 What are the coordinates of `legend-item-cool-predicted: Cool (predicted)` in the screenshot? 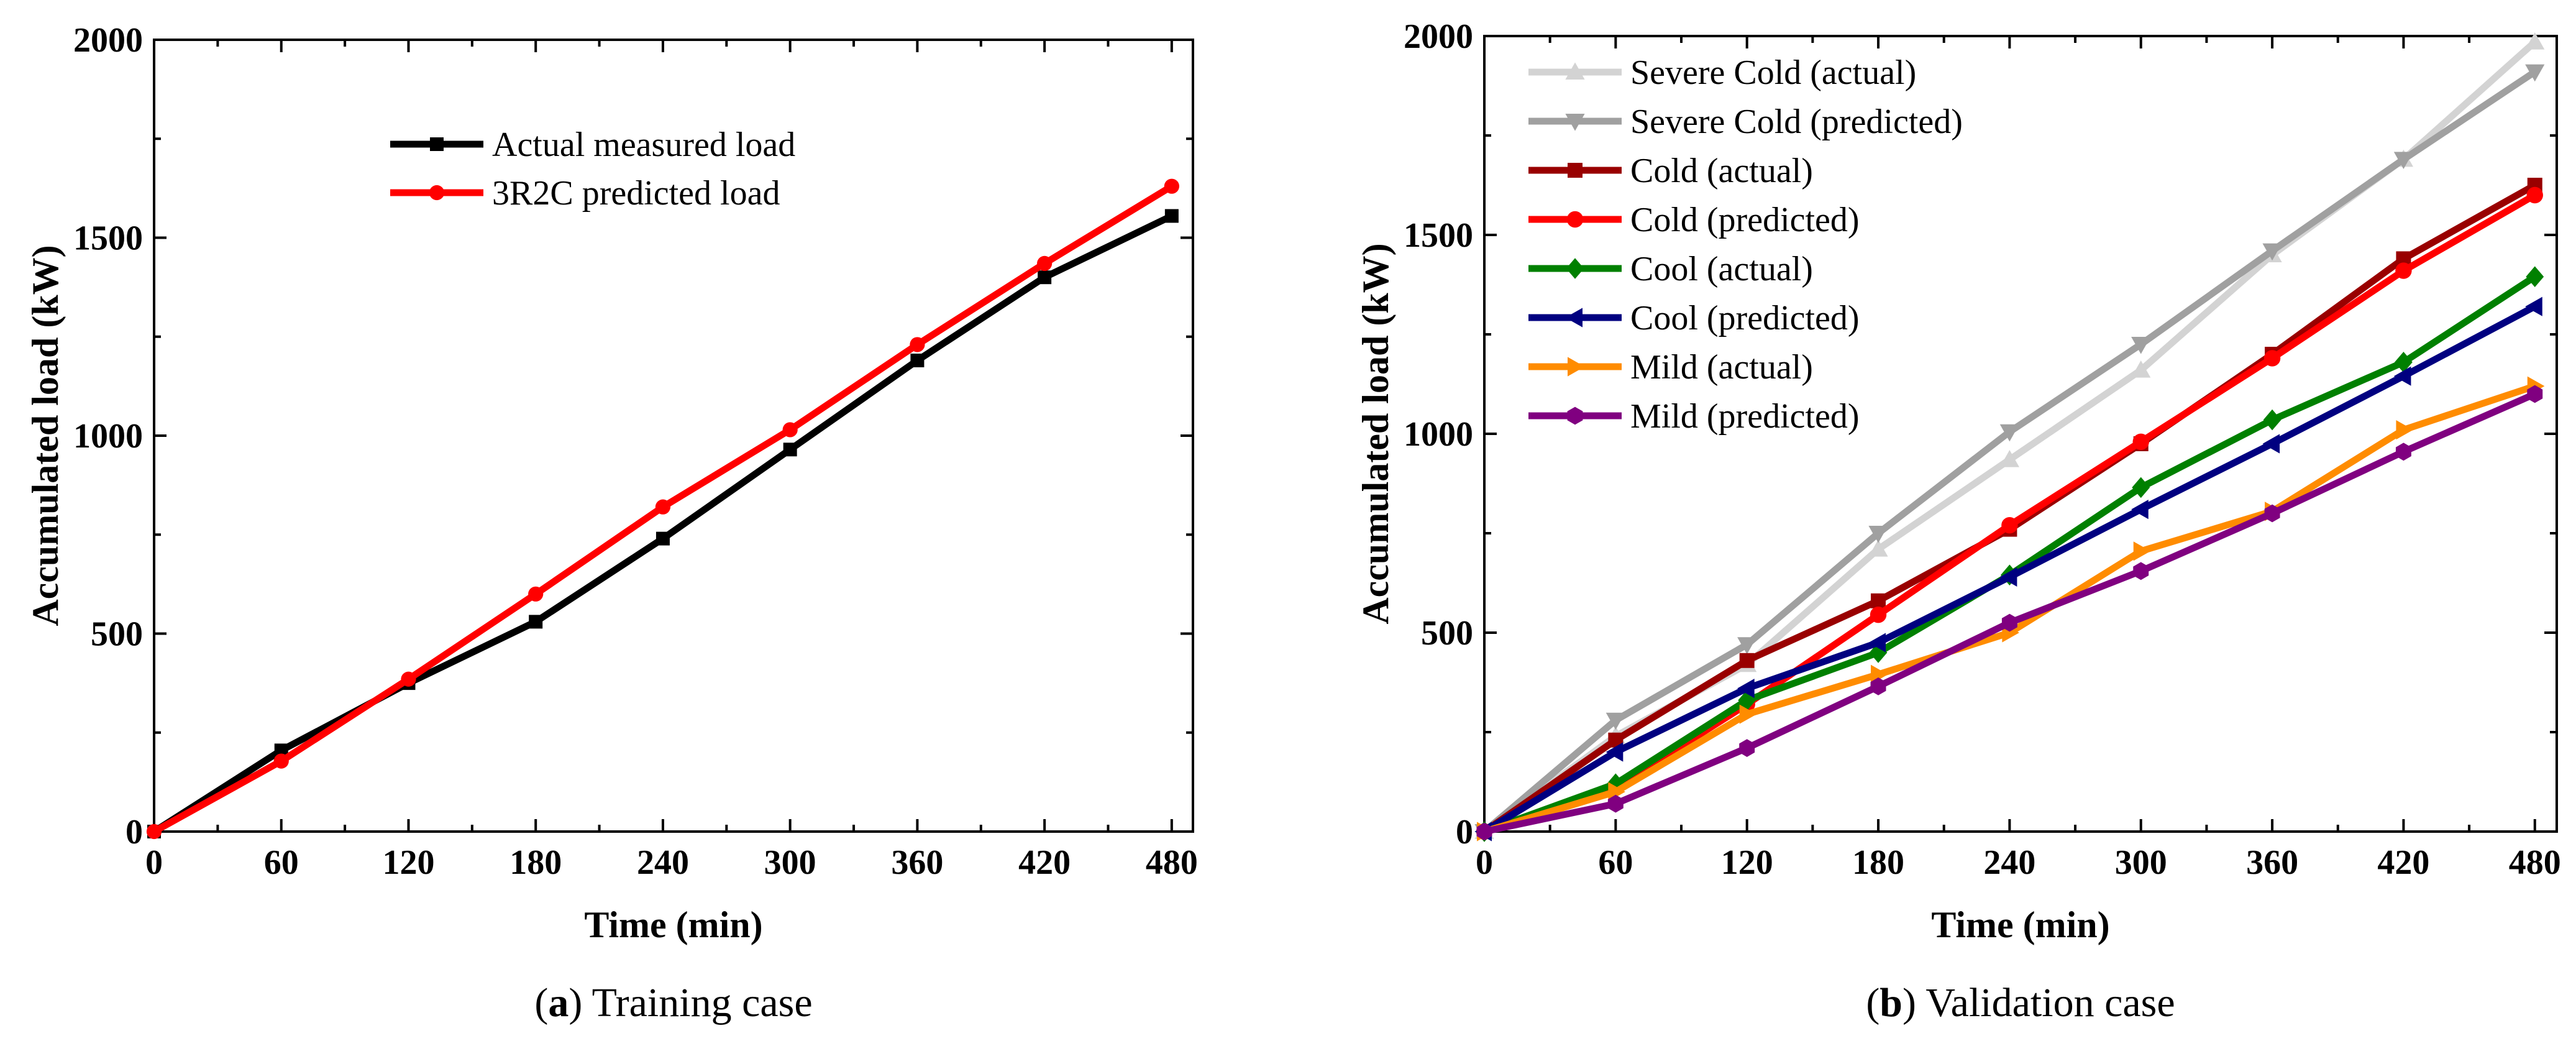 It's located at (1694, 318).